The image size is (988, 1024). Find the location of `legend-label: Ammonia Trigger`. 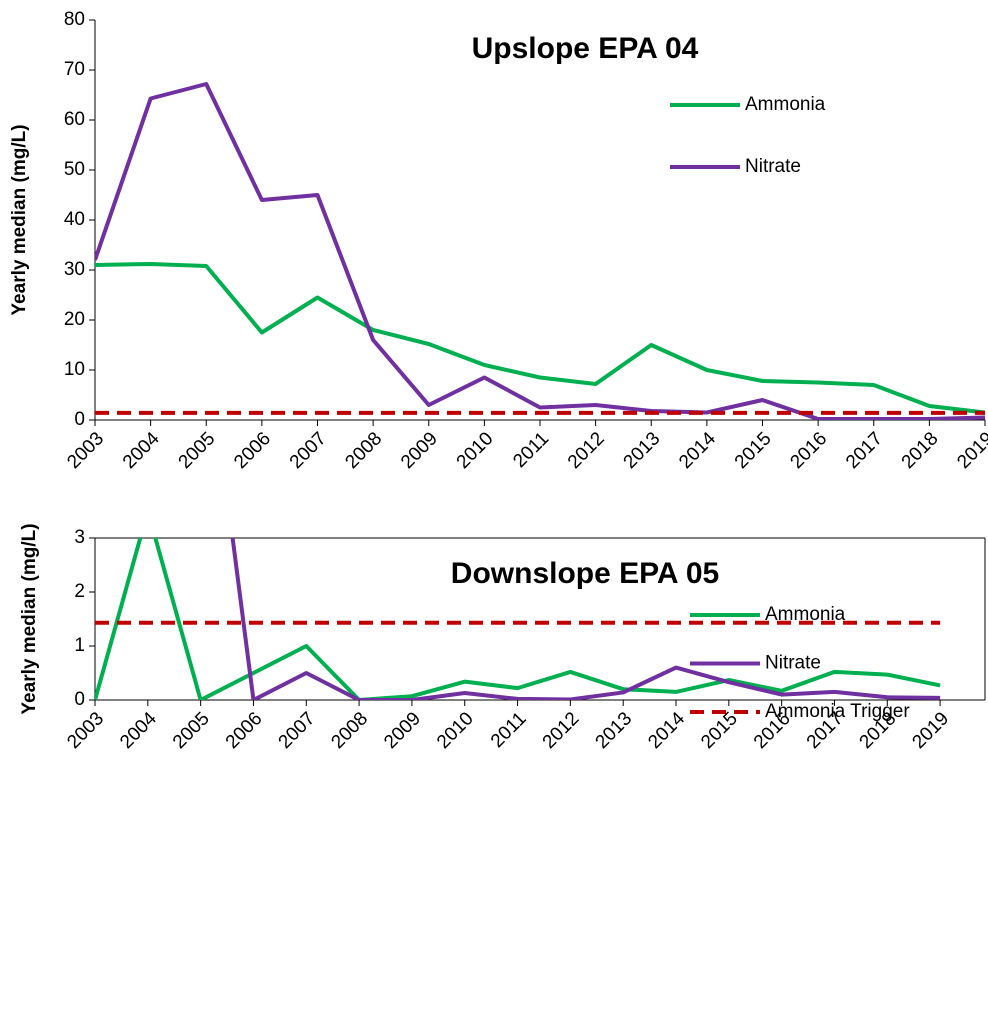

legend-label: Ammonia Trigger is located at coordinates (837, 711).